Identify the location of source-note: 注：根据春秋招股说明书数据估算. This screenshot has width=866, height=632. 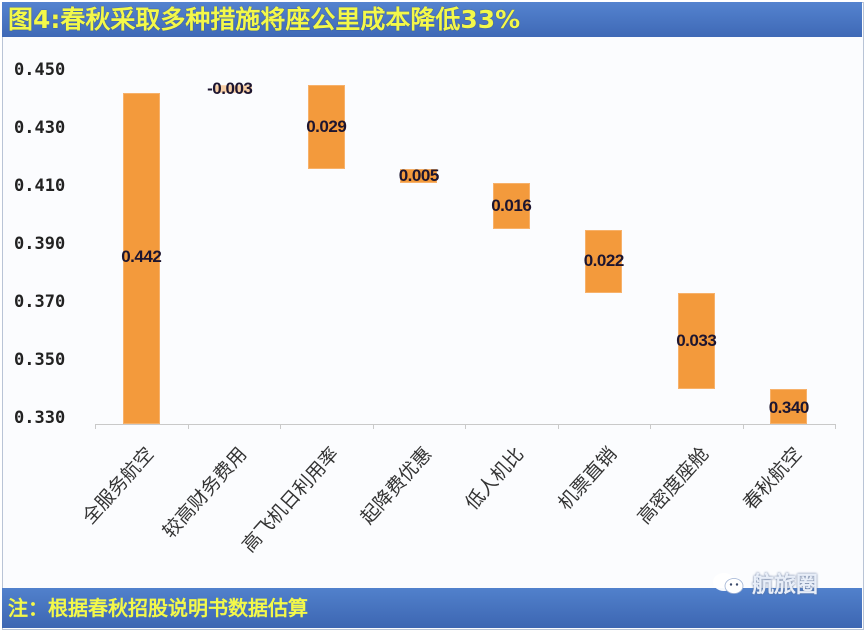
(158, 608).